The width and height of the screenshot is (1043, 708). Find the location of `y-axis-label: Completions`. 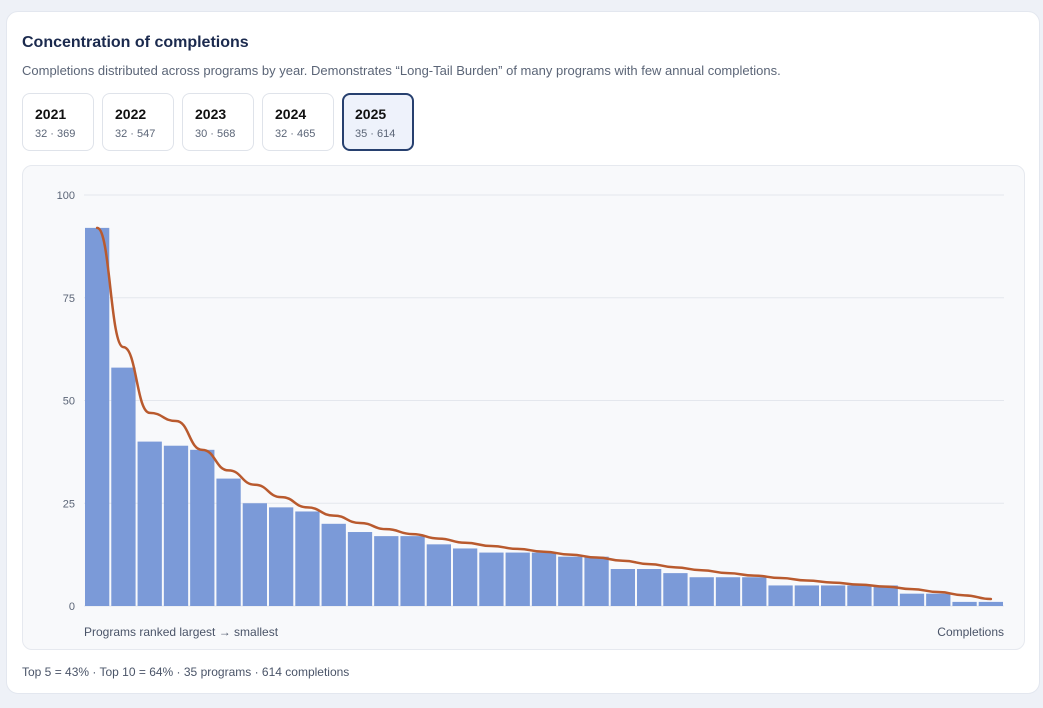

y-axis-label: Completions is located at coordinates (970, 632).